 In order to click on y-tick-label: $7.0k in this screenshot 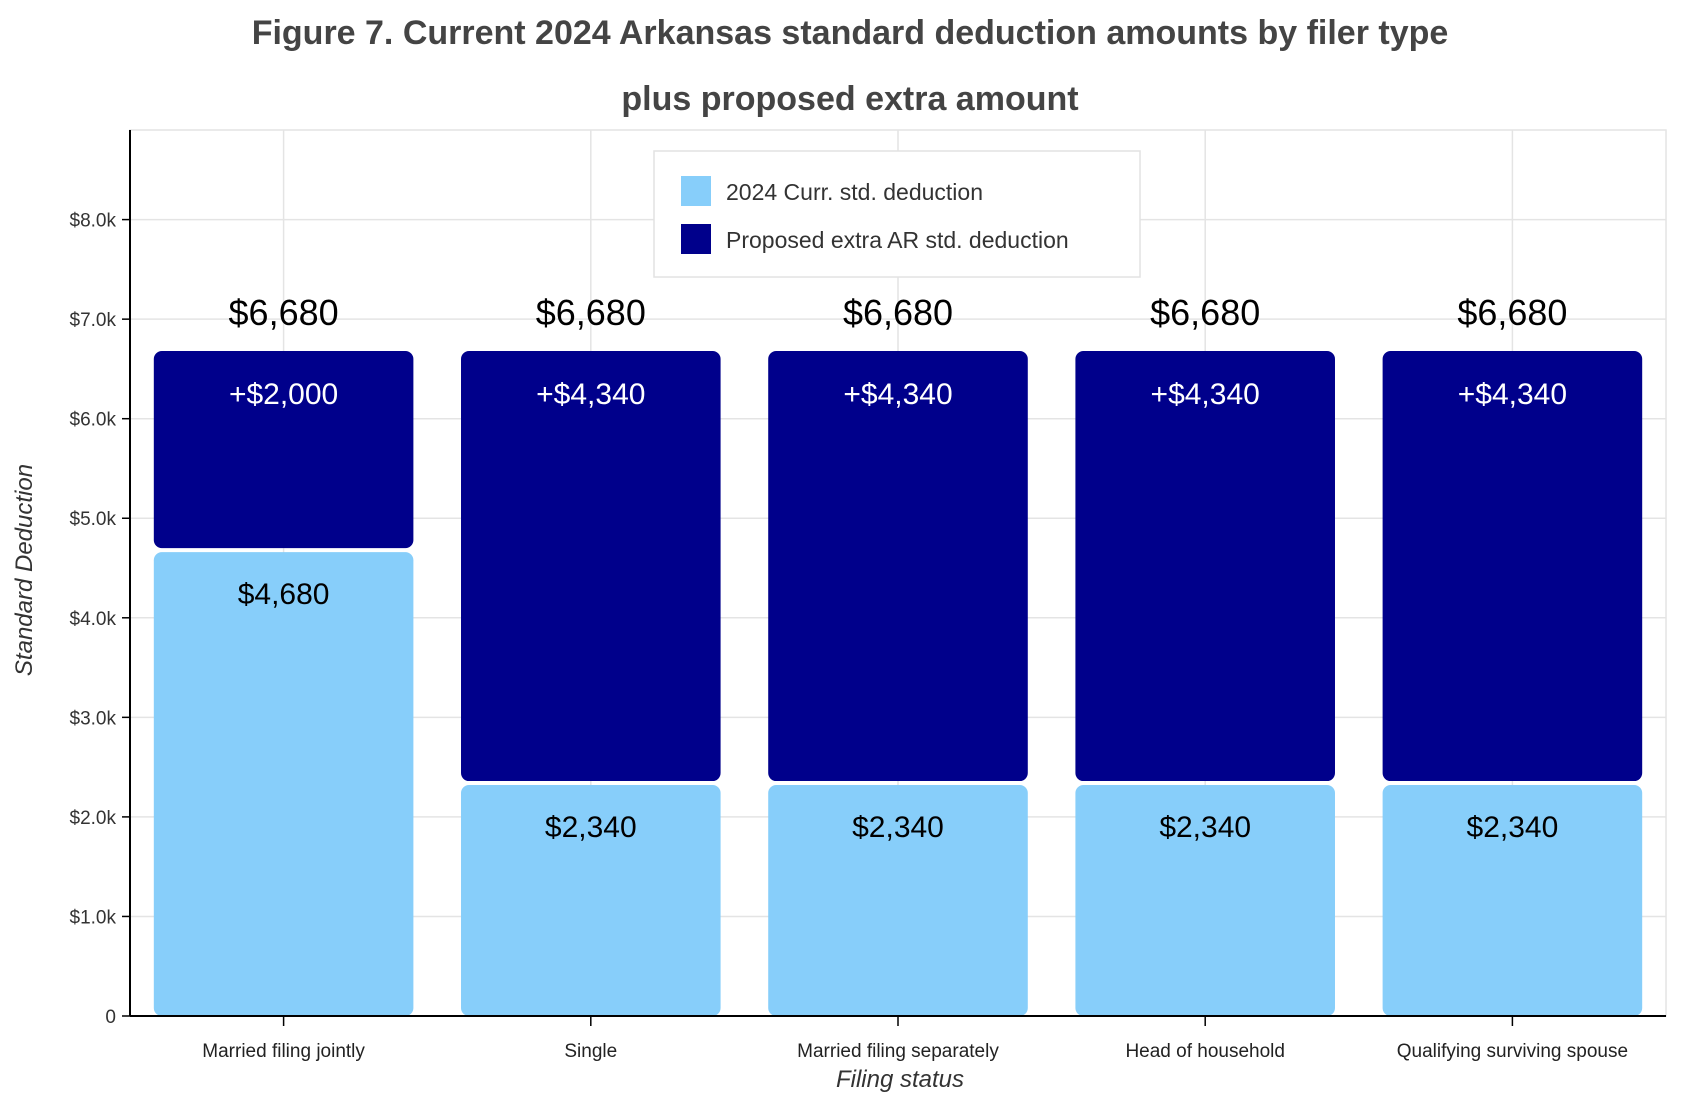, I will do `click(93, 320)`.